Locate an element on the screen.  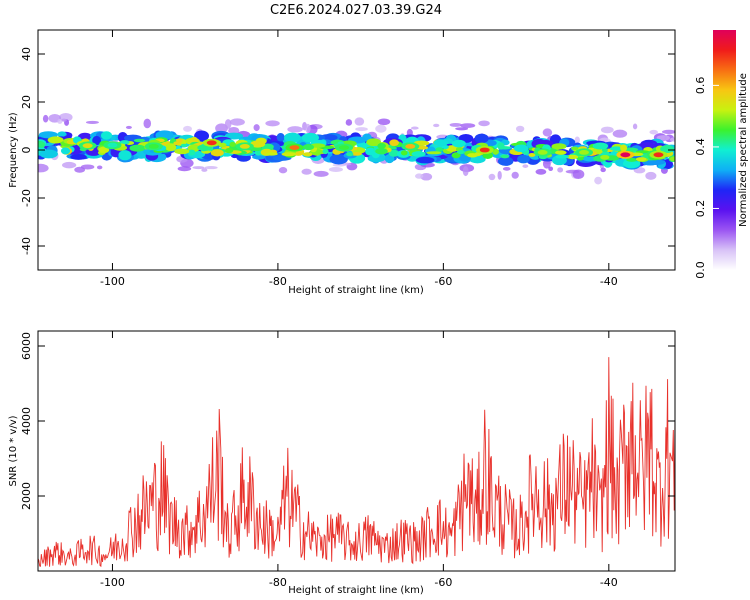
spectrogram-band is located at coordinates (356, 148).